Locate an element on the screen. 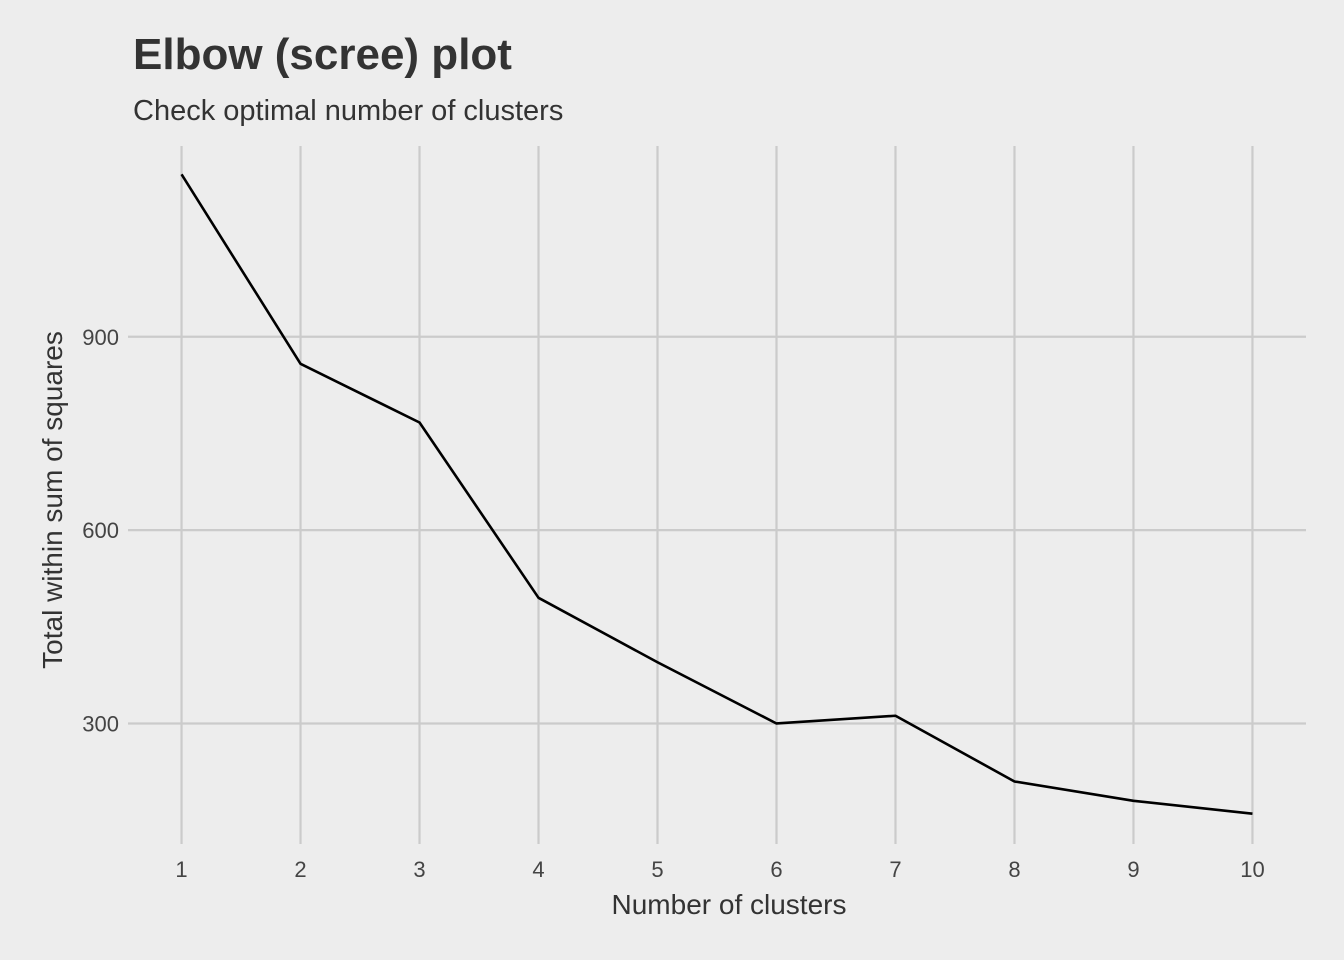 Image resolution: width=1344 pixels, height=960 pixels. chart-subtitle: Check optimal number of clusters is located at coordinates (348, 111).